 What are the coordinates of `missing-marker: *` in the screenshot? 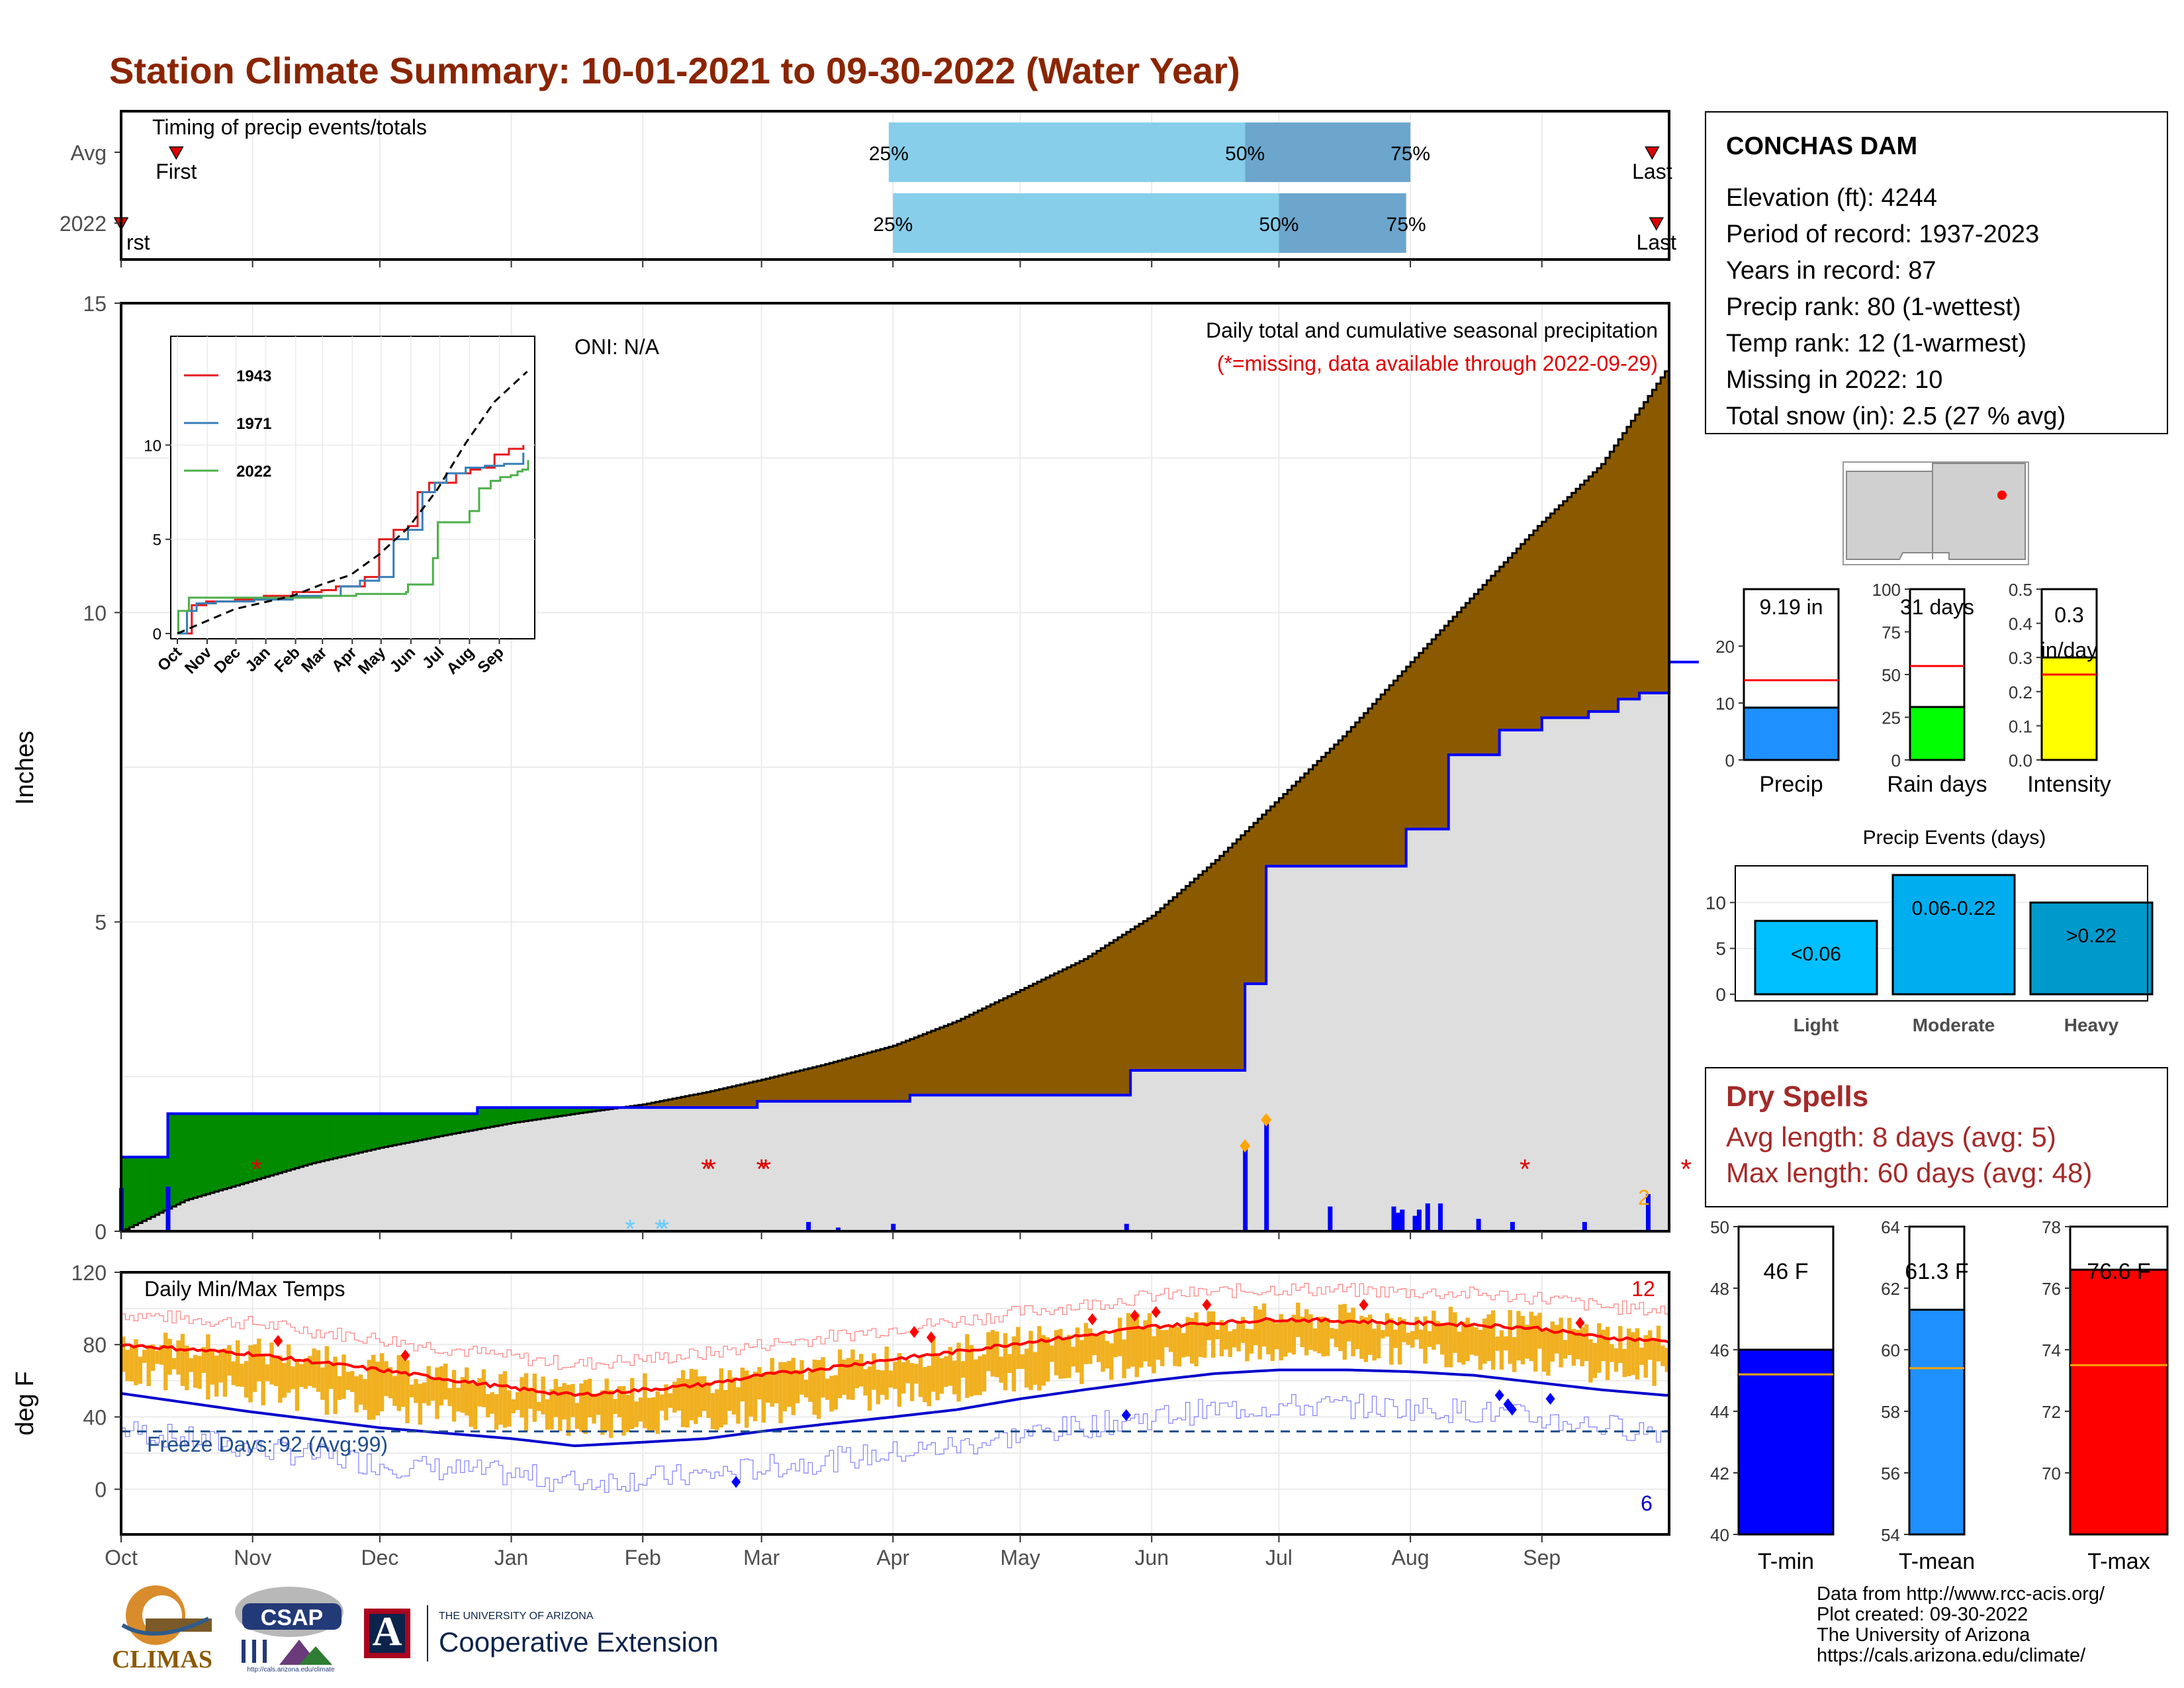 It's located at (761, 1169).